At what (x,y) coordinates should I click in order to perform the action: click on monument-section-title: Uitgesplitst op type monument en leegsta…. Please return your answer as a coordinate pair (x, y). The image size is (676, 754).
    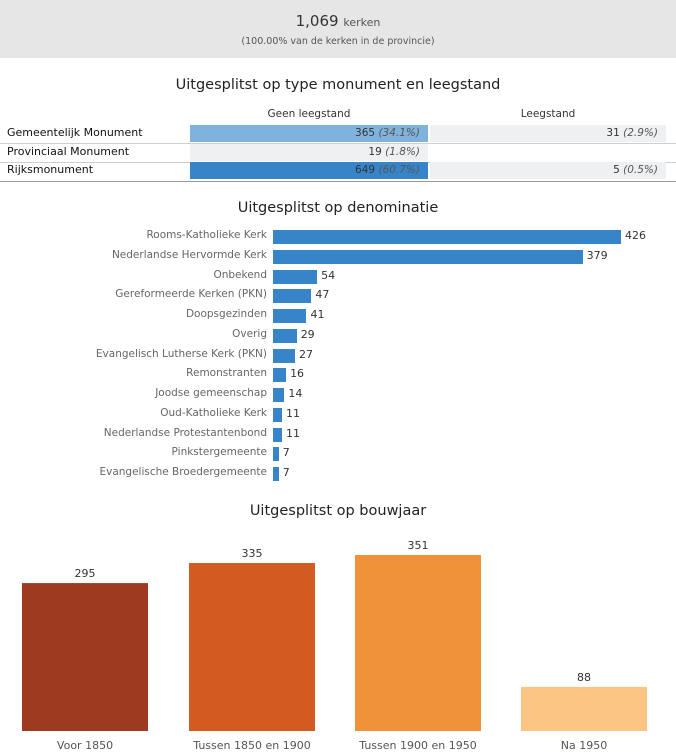
    Looking at the image, I should click on (338, 85).